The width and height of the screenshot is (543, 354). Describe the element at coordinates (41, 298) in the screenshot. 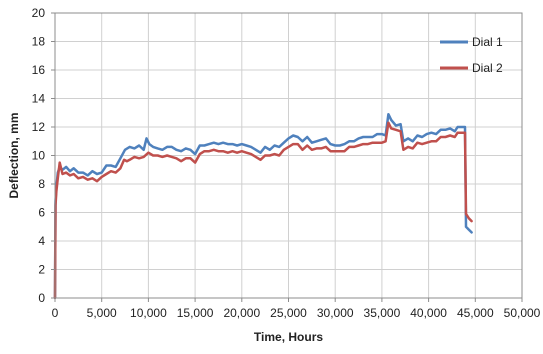

I see `y-tick-label: 0` at that location.